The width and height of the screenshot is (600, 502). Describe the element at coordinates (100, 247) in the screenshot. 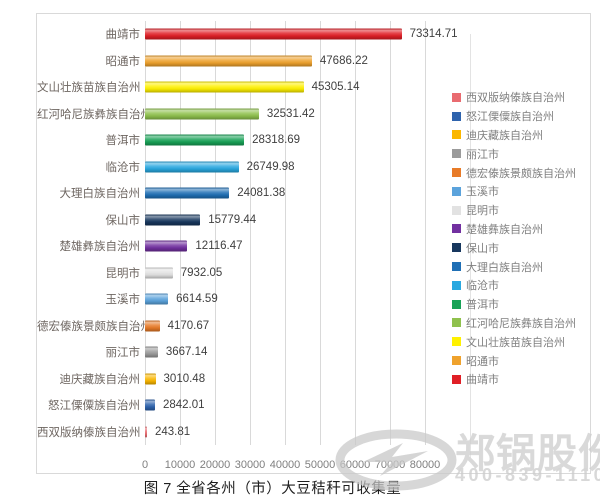

I see `category-label: 楚雄彝族自治州` at that location.